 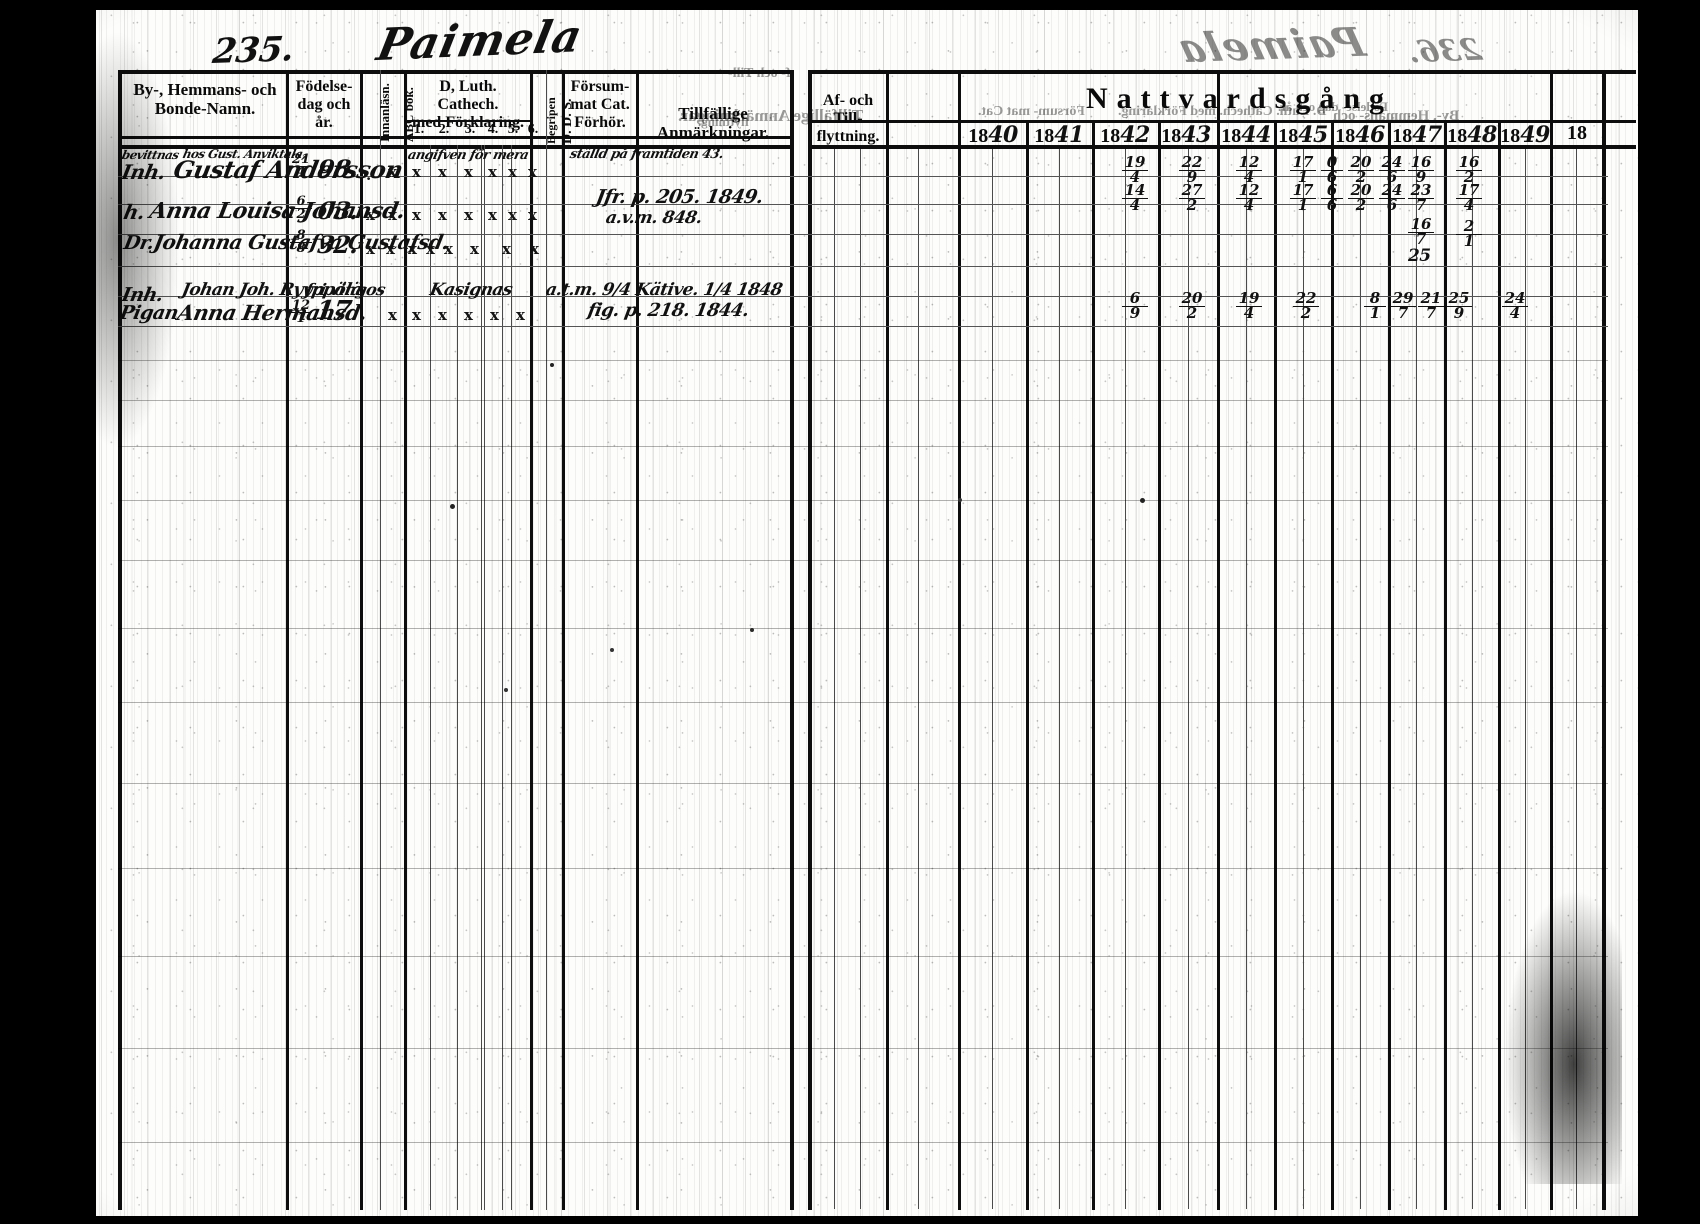 I want to click on header-names: By-, Hemmans- och Bonde-Namn., so click(x=205, y=99).